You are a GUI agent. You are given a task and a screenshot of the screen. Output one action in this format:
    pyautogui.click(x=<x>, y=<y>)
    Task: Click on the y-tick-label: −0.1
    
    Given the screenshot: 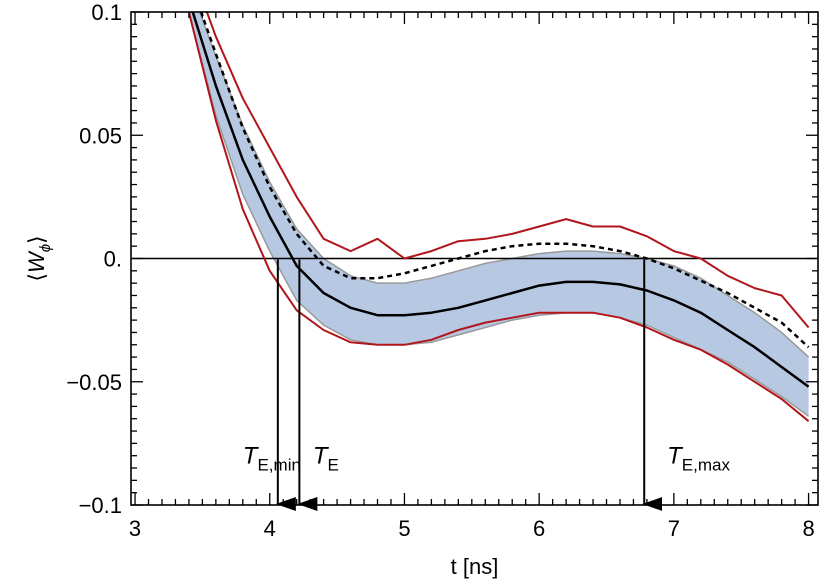 What is the action you would take?
    pyautogui.click(x=100, y=505)
    